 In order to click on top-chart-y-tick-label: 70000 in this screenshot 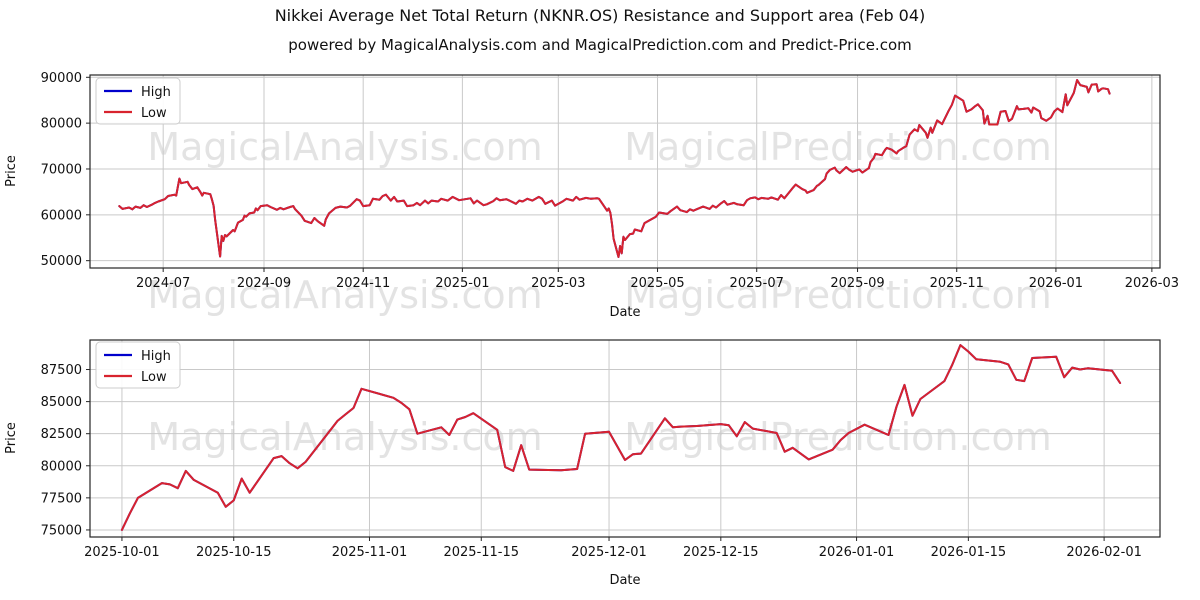, I will do `click(61, 169)`.